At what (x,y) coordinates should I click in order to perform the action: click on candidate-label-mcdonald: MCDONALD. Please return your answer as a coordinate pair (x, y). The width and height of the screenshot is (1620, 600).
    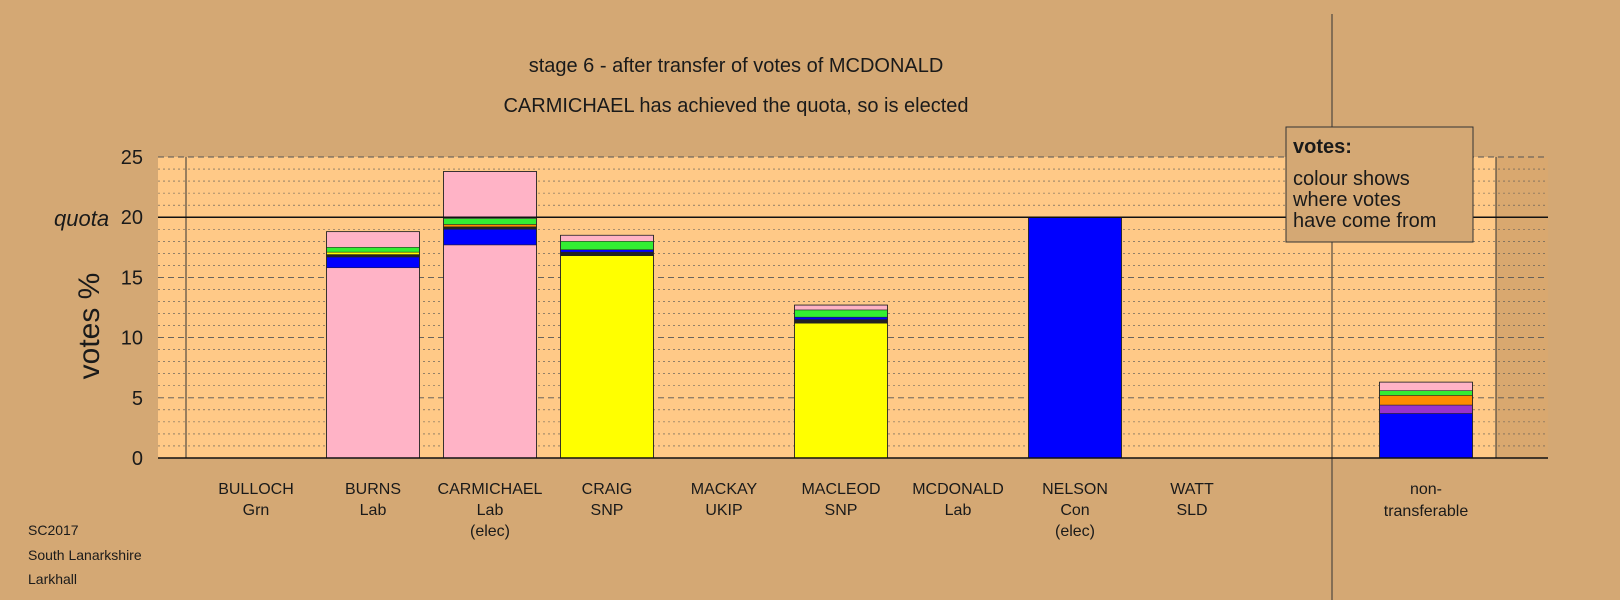
    Looking at the image, I should click on (958, 489).